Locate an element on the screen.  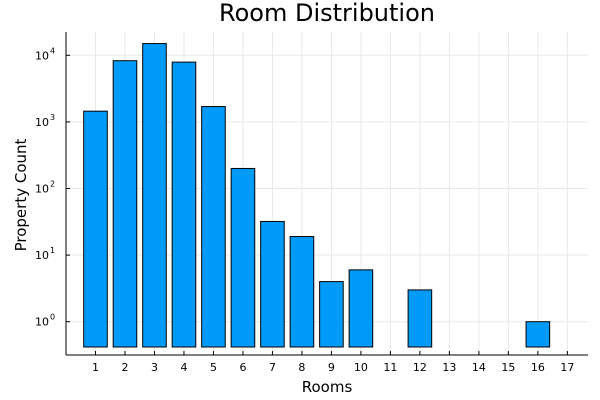
x-tick-label: 6 is located at coordinates (242, 367).